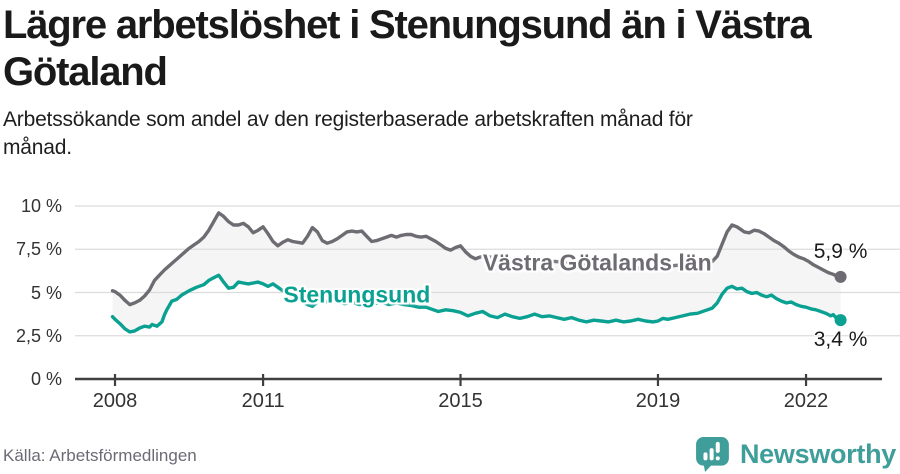  Describe the element at coordinates (115, 401) in the screenshot. I see `x-tick-label: 2008` at that location.